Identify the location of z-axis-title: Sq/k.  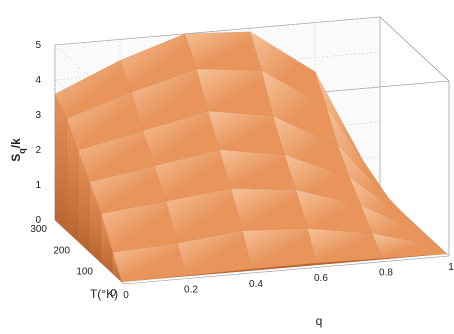
(18, 150).